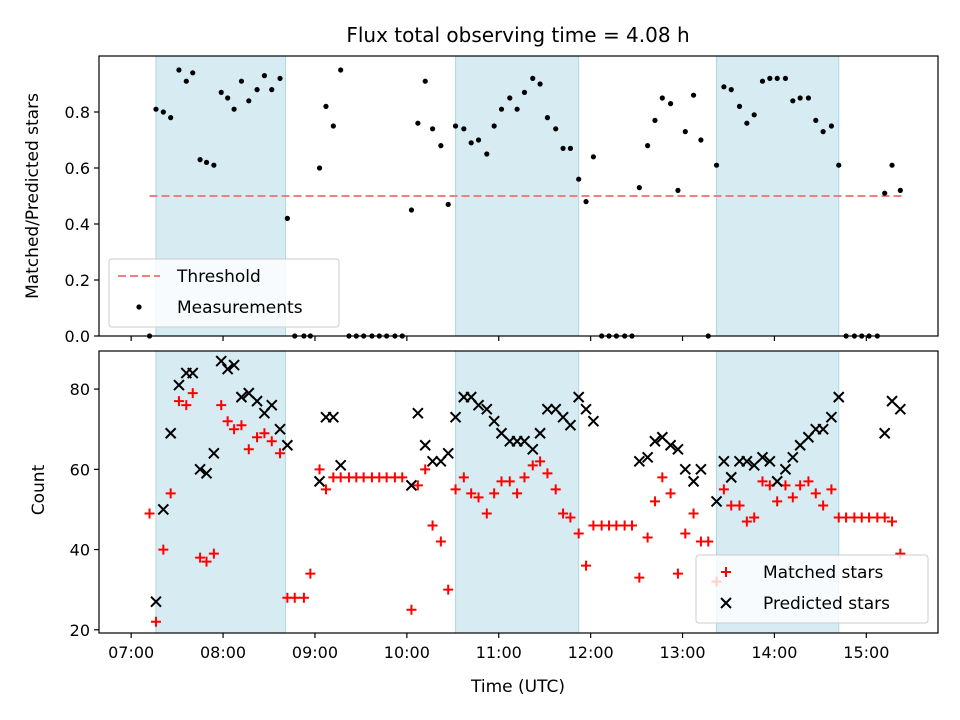 The image size is (960, 720). Describe the element at coordinates (224, 293) in the screenshot. I see `legend-frame` at that location.